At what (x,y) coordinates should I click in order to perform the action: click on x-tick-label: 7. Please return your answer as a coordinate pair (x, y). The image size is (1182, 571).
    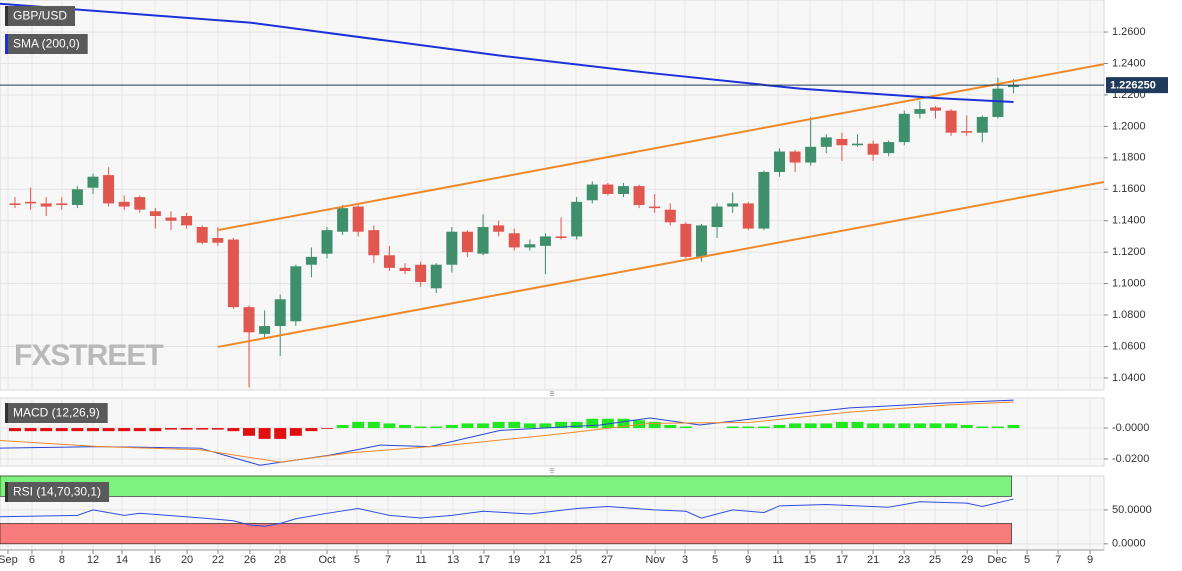
    Looking at the image, I should click on (1058, 560).